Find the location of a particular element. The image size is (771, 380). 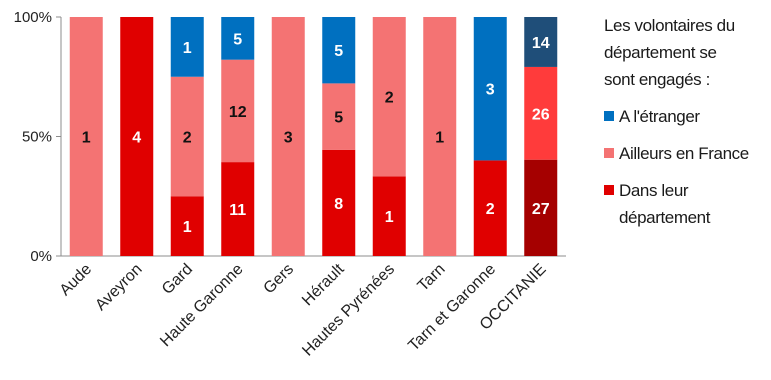

legend-label: Ailleurs en France is located at coordinates (684, 153).